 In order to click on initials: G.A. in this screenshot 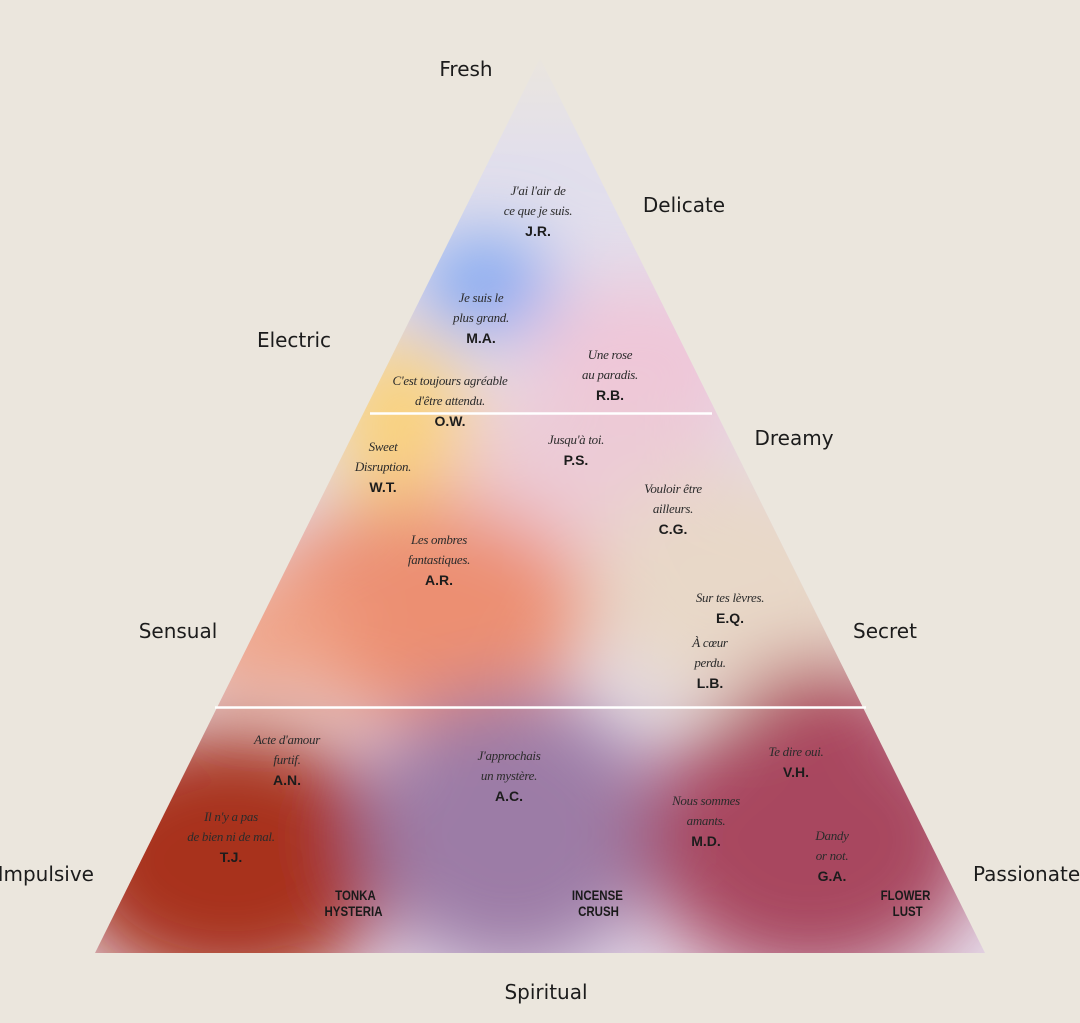, I will do `click(832, 876)`.